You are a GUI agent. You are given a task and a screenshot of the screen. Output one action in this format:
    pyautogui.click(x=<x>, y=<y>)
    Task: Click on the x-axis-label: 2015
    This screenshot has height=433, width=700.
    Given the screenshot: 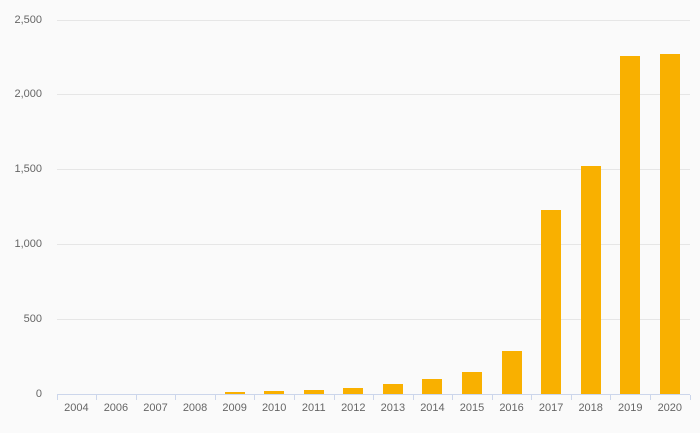 What is the action you would take?
    pyautogui.click(x=472, y=408)
    